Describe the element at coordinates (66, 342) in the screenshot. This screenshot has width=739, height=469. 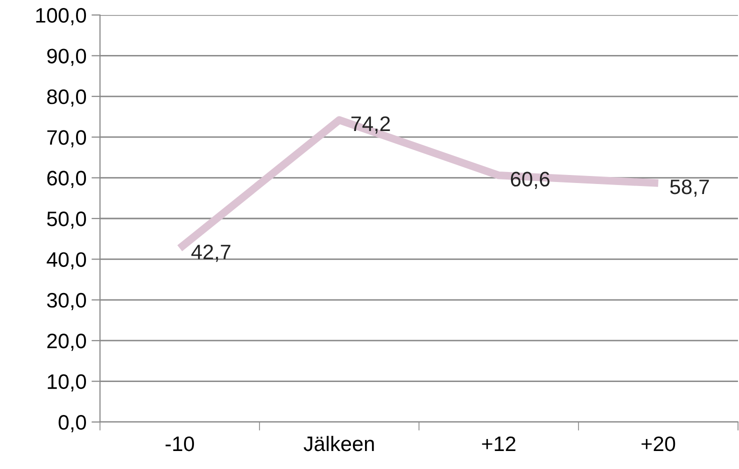
I see `y-tick-label: 20,0` at that location.